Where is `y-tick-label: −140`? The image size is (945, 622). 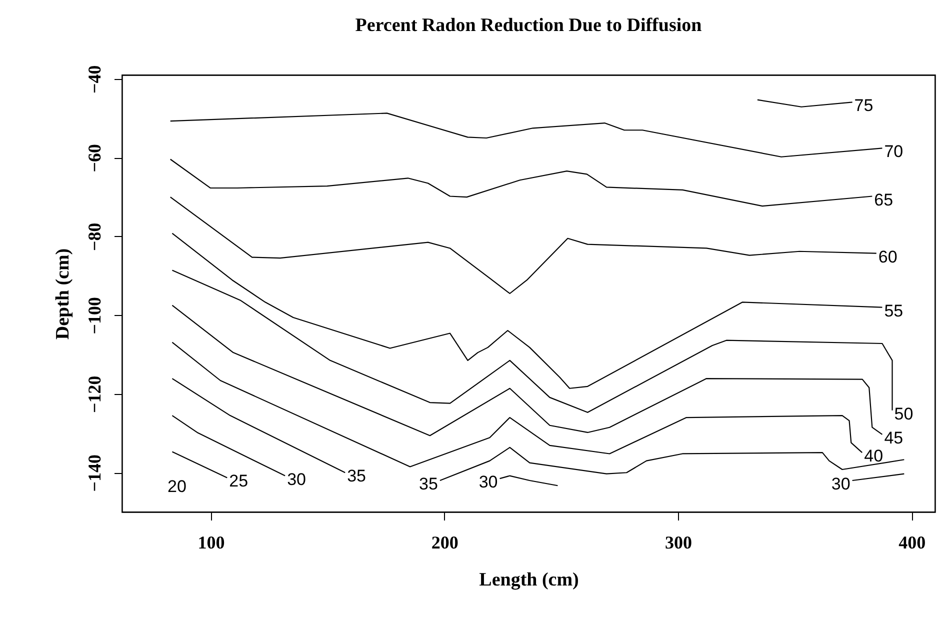
y-tick-label: −140 is located at coordinates (94, 473).